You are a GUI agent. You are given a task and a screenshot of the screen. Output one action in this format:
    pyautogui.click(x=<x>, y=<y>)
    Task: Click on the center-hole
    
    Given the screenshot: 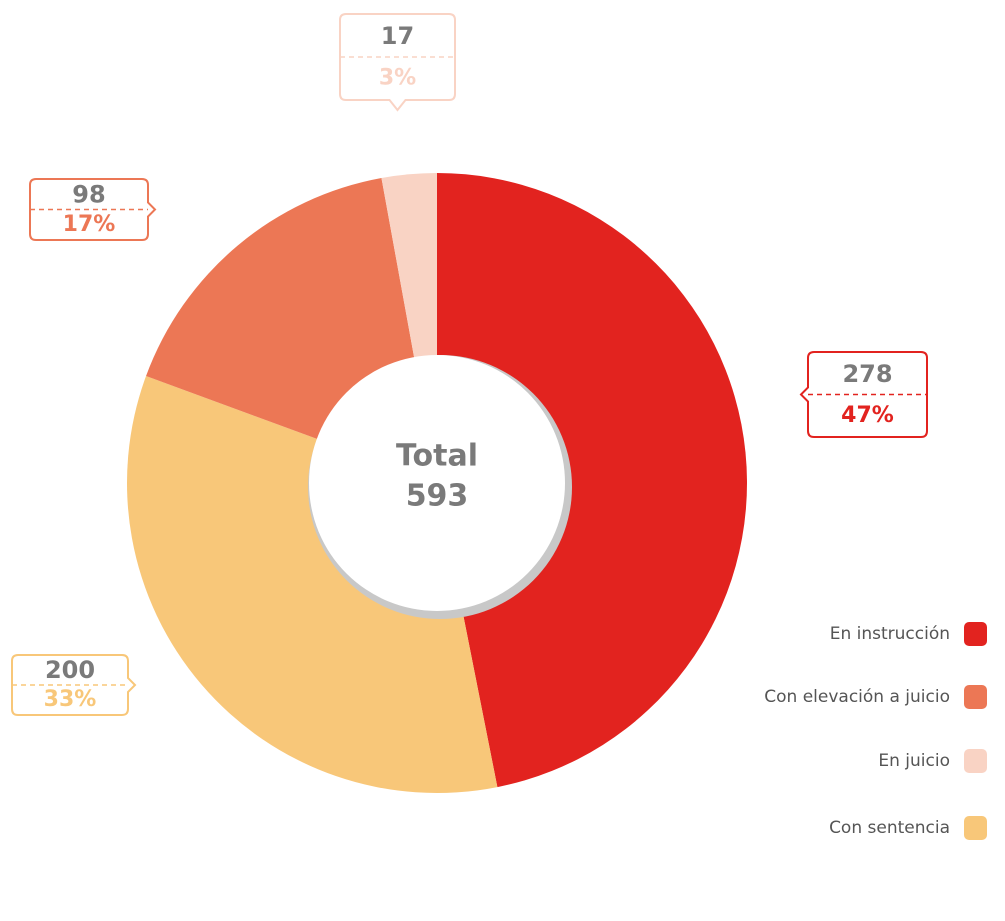 What is the action you would take?
    pyautogui.click(x=437, y=483)
    